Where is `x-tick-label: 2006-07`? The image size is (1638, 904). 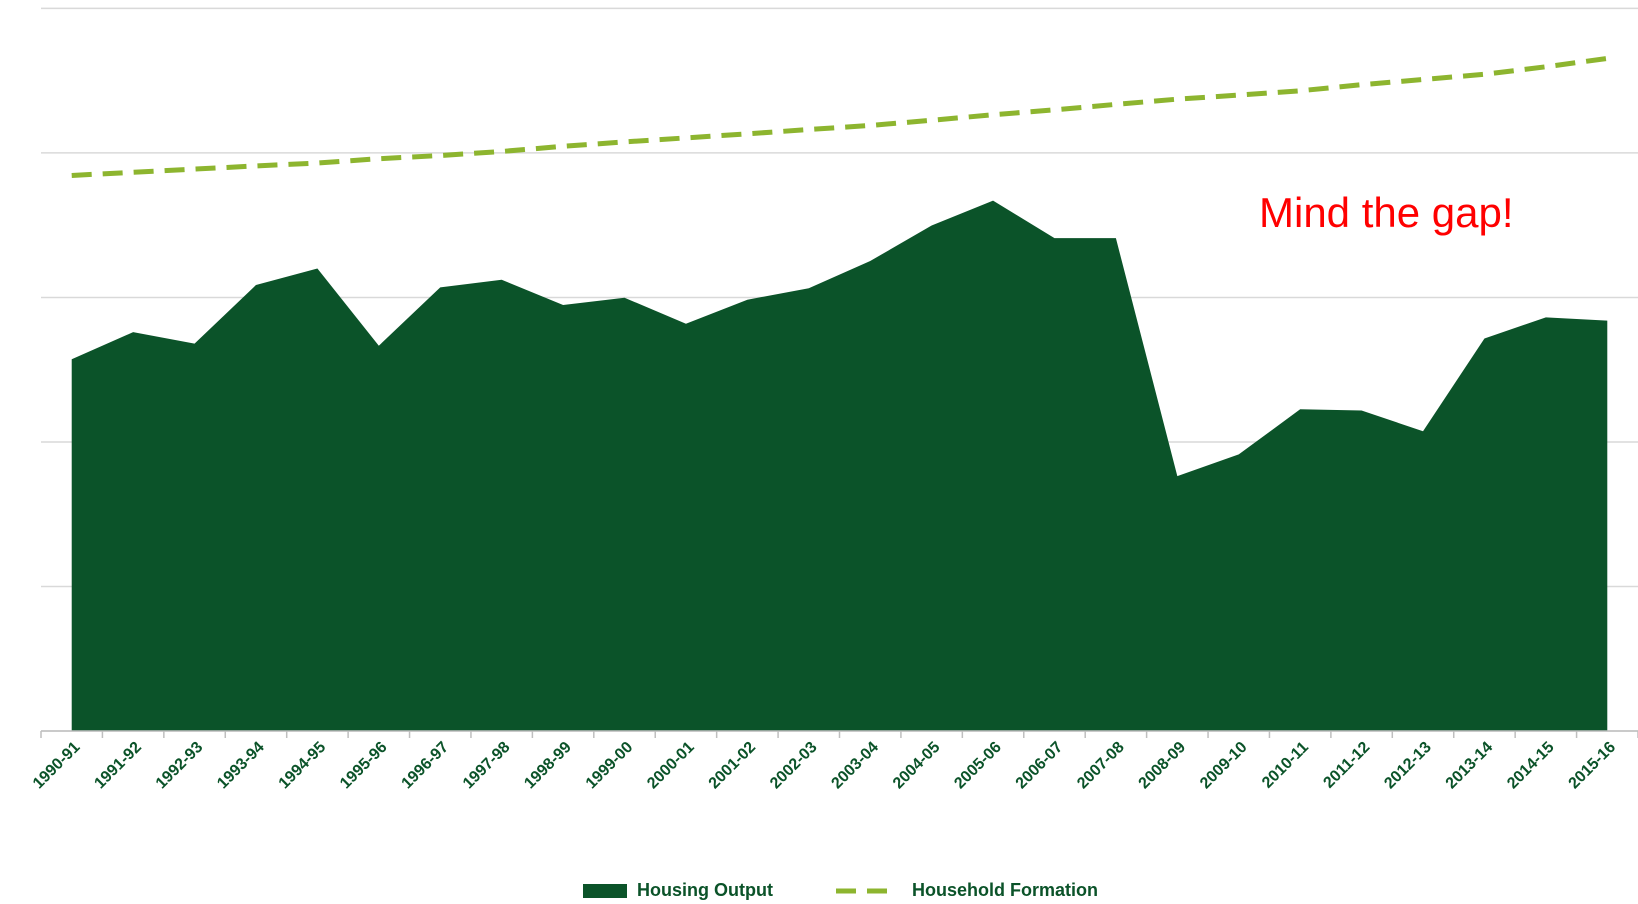
x-tick-label: 2006-07 is located at coordinates (1040, 766).